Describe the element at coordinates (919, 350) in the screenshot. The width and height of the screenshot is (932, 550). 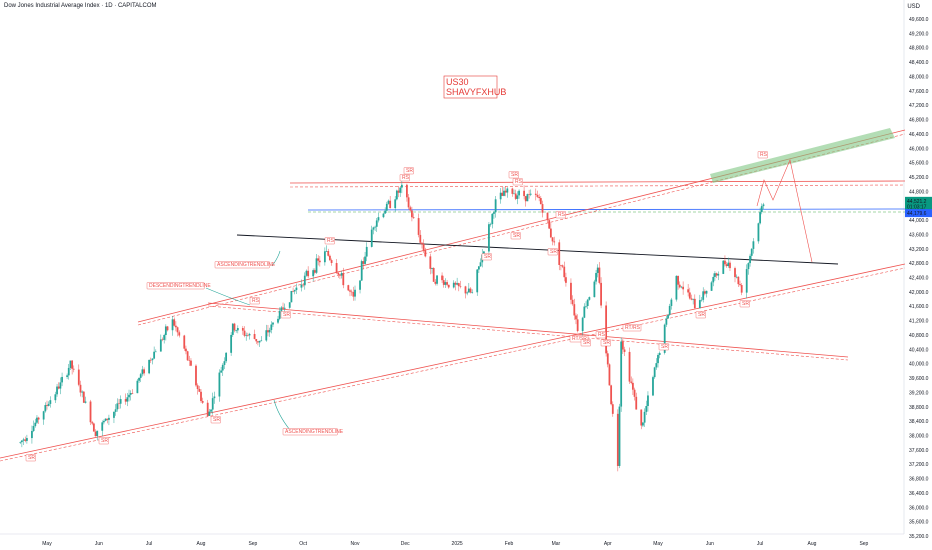
I see `price-axis-label: 40,400.0` at that location.